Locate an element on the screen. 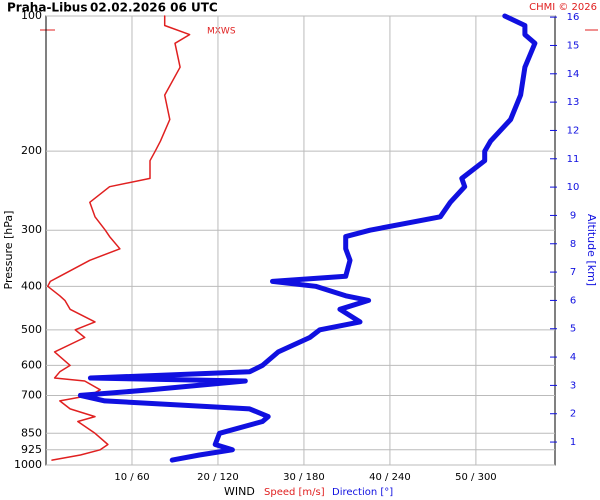 The height and width of the screenshot is (500, 600). y-axis-label: Pressure [hPa] is located at coordinates (8, 250).